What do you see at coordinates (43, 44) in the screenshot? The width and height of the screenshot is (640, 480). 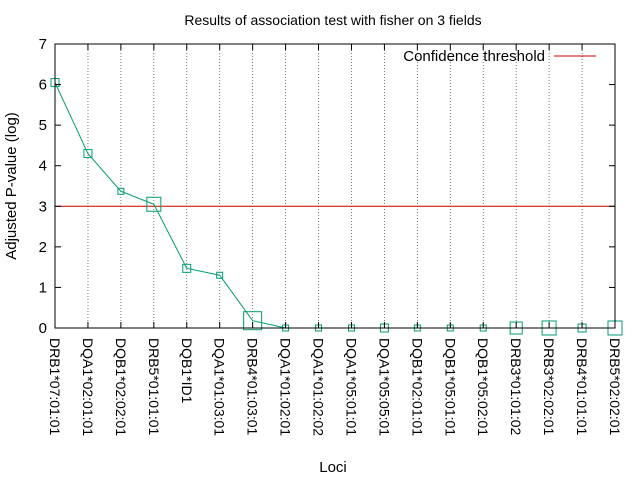 I see `y-tick-label: 7` at bounding box center [43, 44].